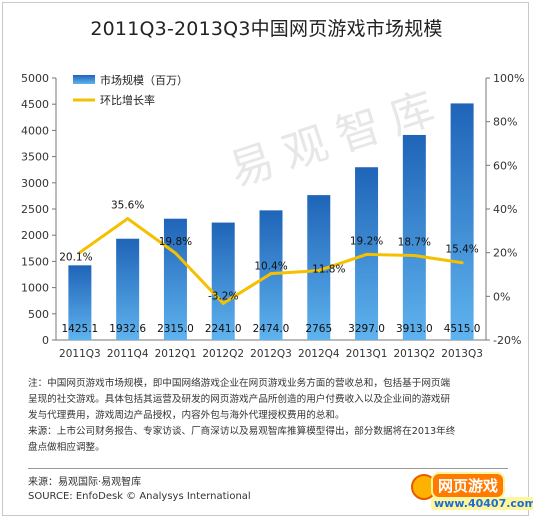  I want to click on x-tick-label: 2012Q1, so click(176, 354).